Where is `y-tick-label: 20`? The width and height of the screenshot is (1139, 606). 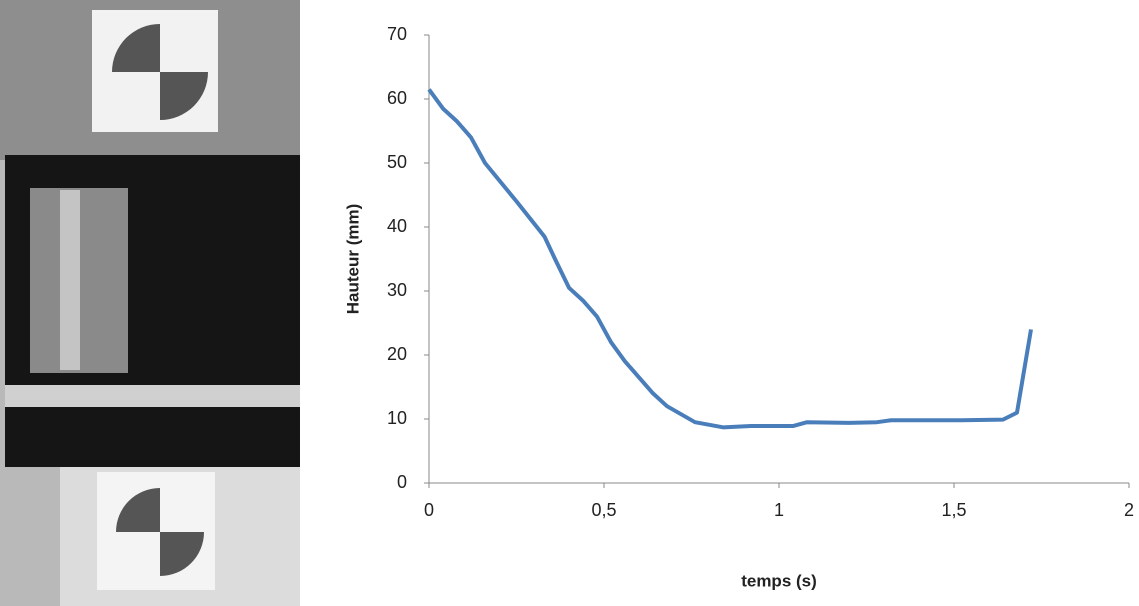
y-tick-label: 20 is located at coordinates (397, 354).